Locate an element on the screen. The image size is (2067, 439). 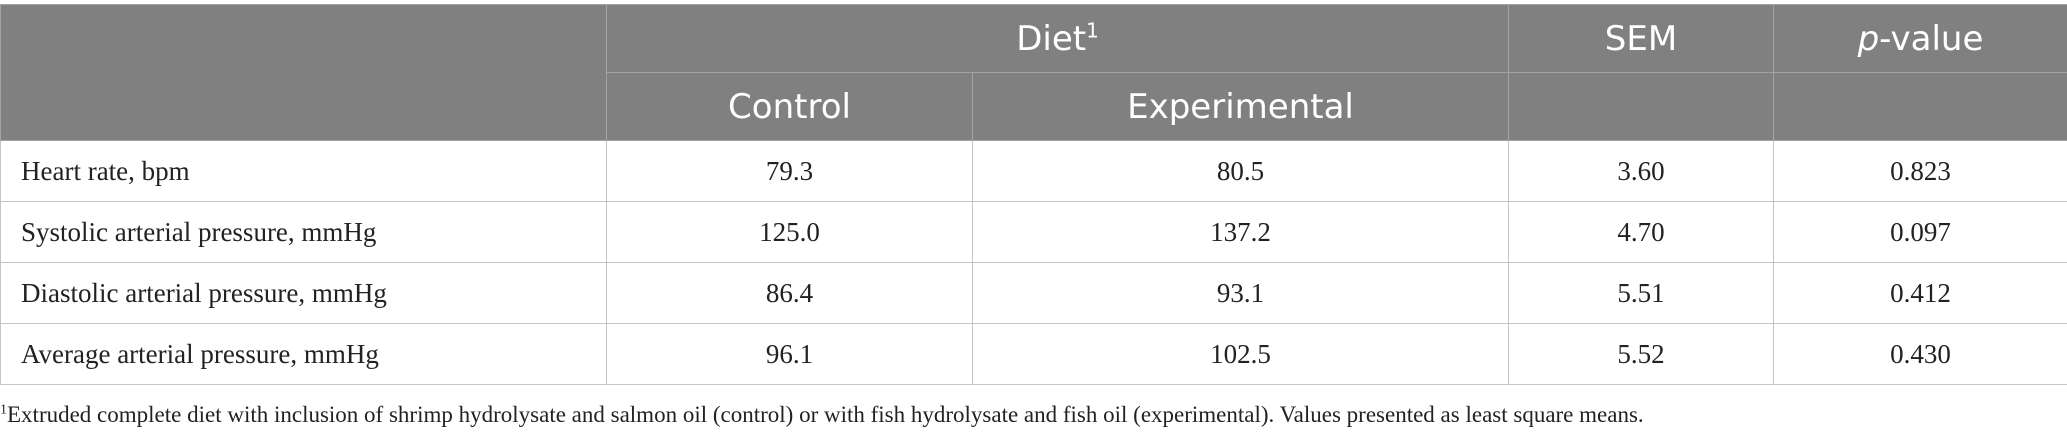
p-value: 0.823 is located at coordinates (1920, 171).